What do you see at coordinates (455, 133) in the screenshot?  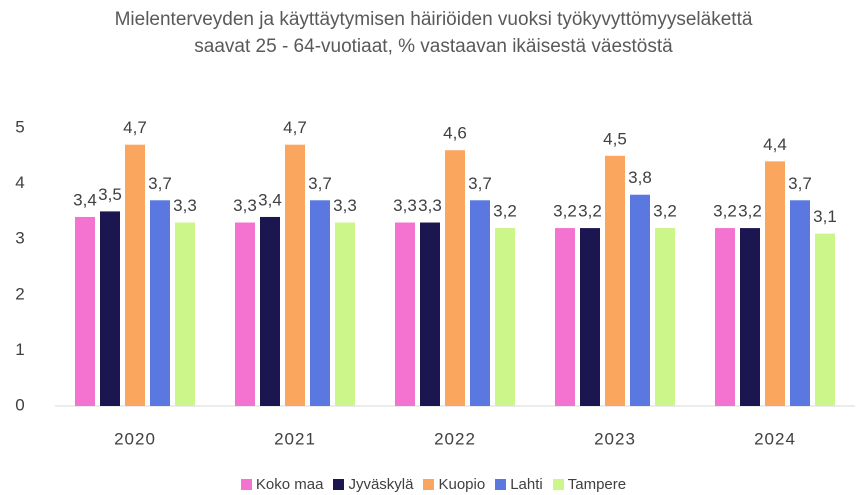 I see `data-label: 4,6` at bounding box center [455, 133].